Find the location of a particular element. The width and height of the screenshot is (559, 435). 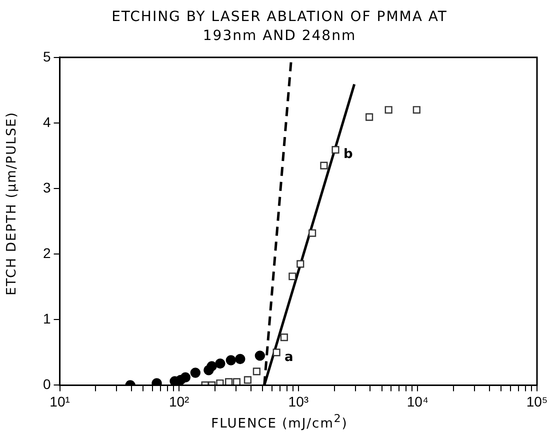

y-tick-label: 4 is located at coordinates (46, 122).